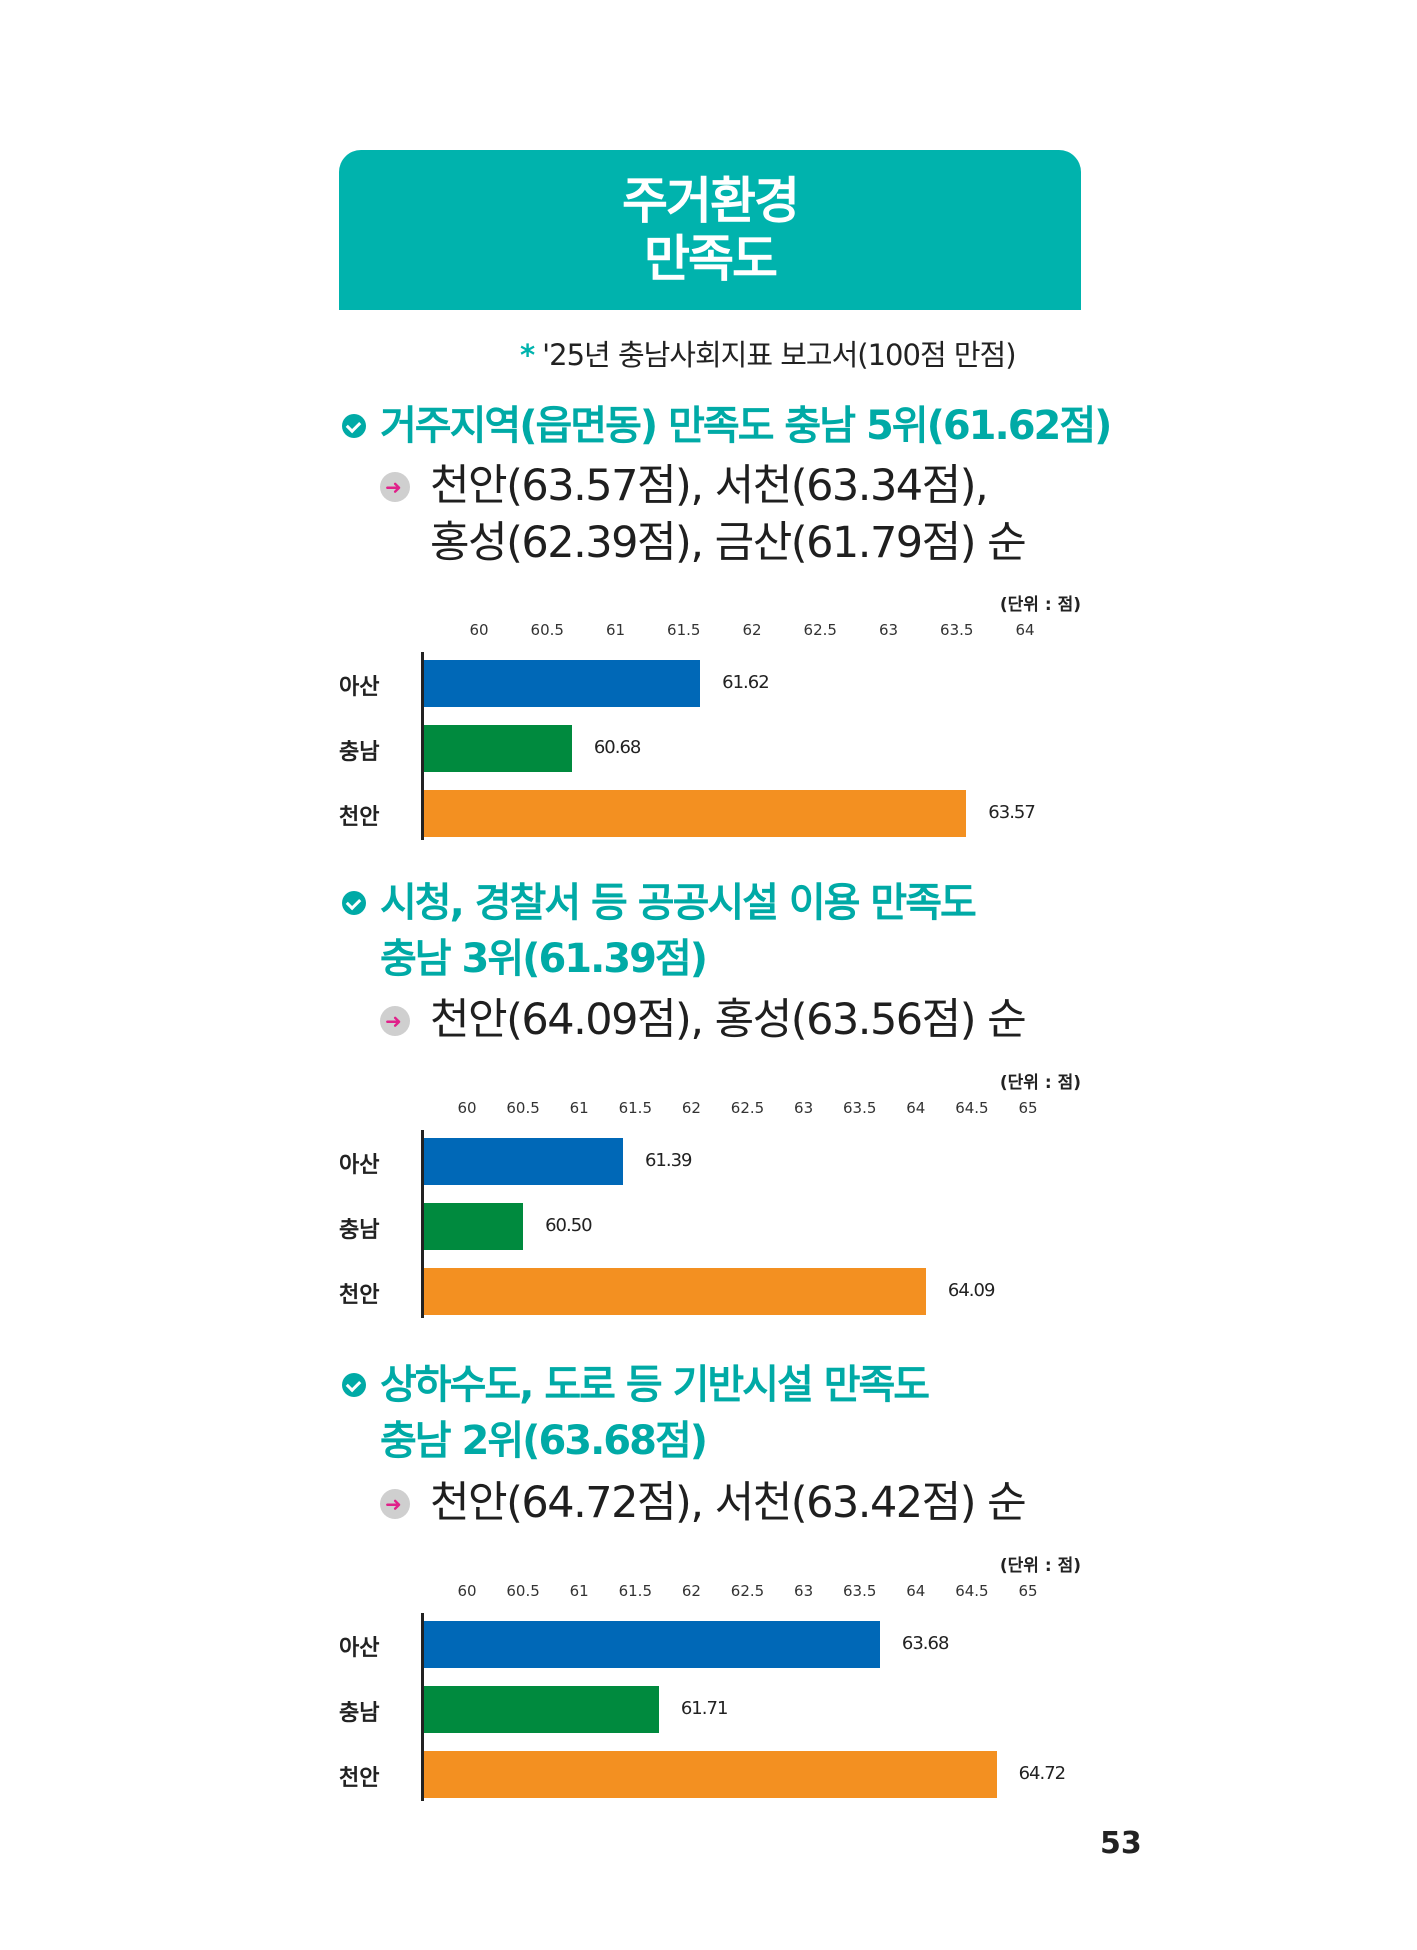 The image size is (1417, 1950). I want to click on data-label: 61.71, so click(704, 1708).